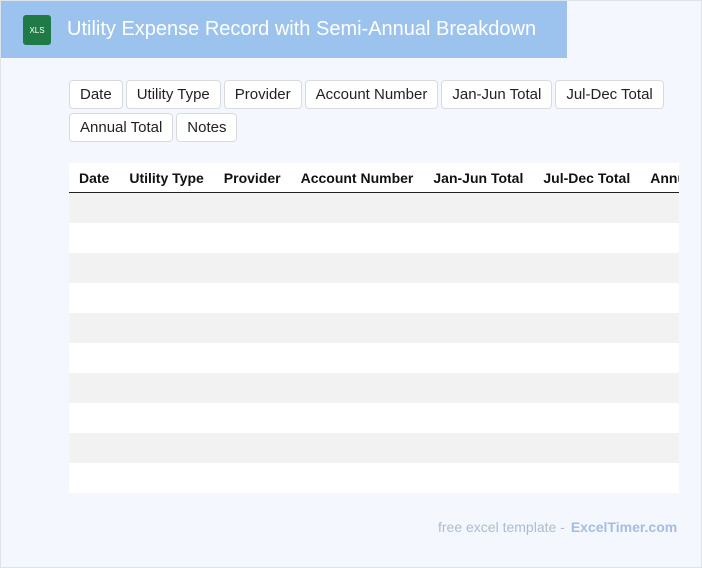 The image size is (702, 568). I want to click on file-icon: XLS, so click(37, 30).